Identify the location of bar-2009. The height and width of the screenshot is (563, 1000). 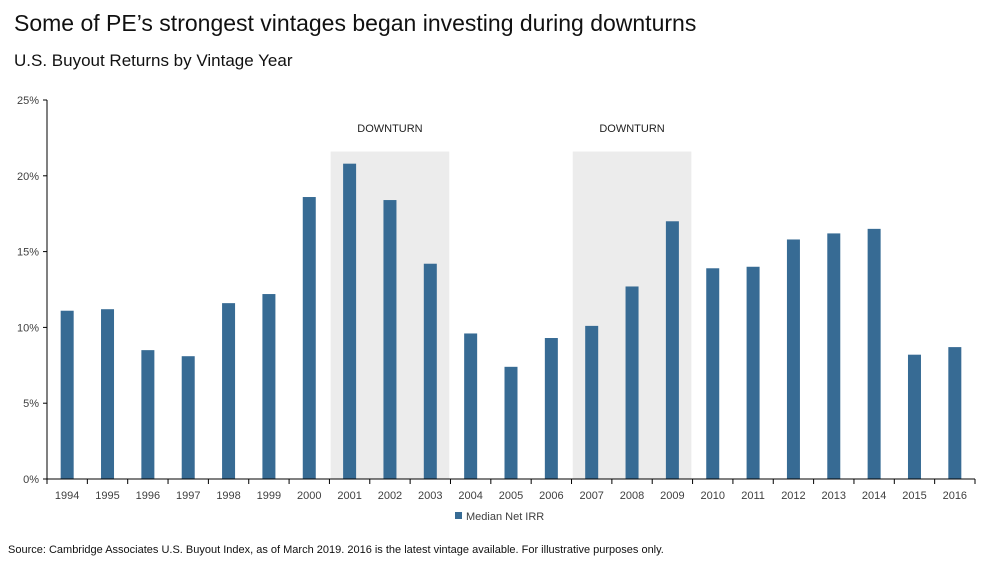
(672, 350).